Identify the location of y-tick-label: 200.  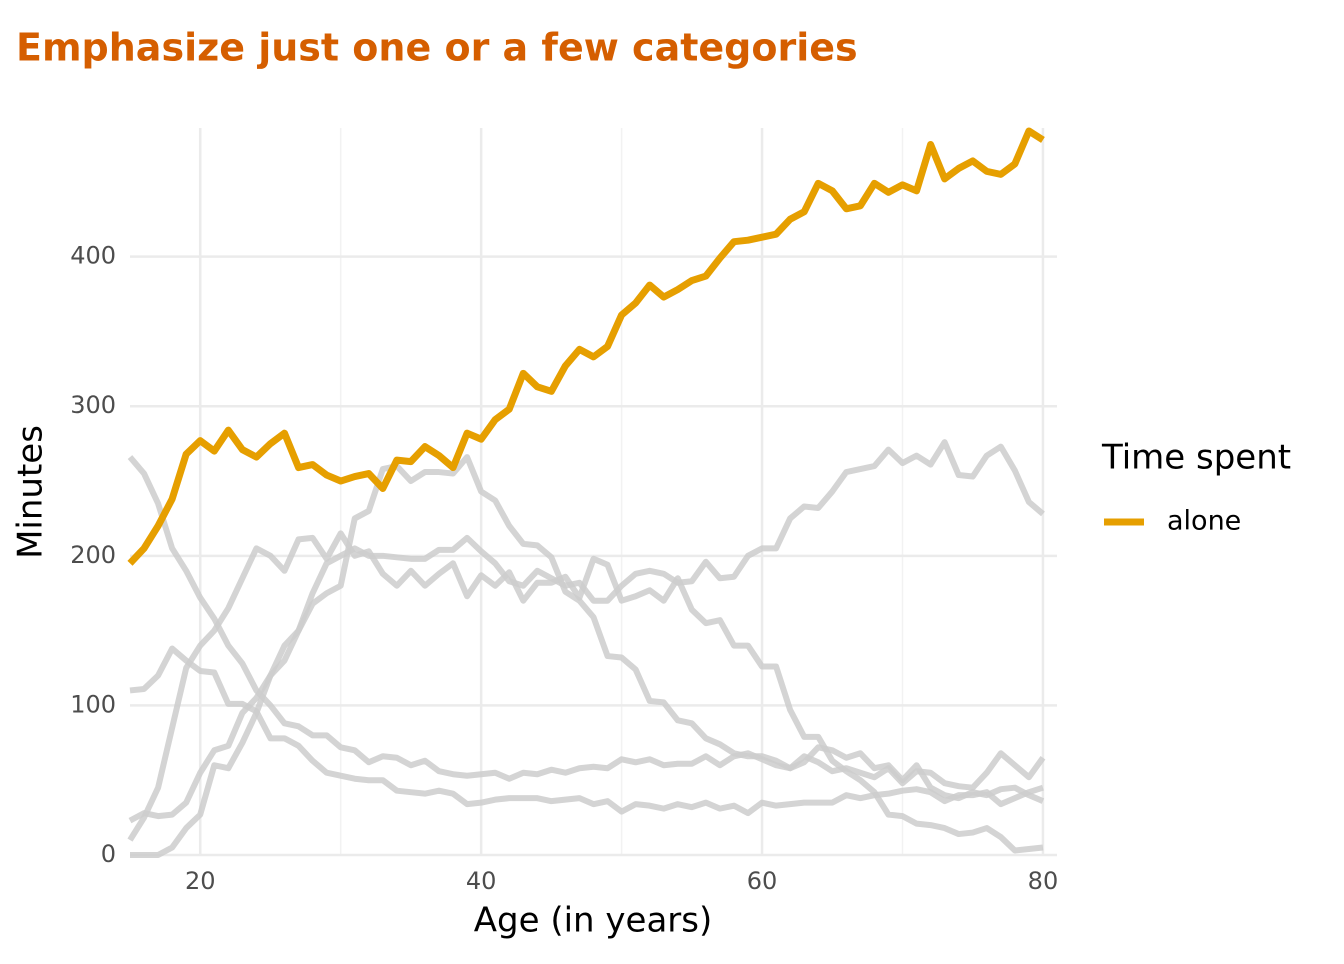
(93, 555).